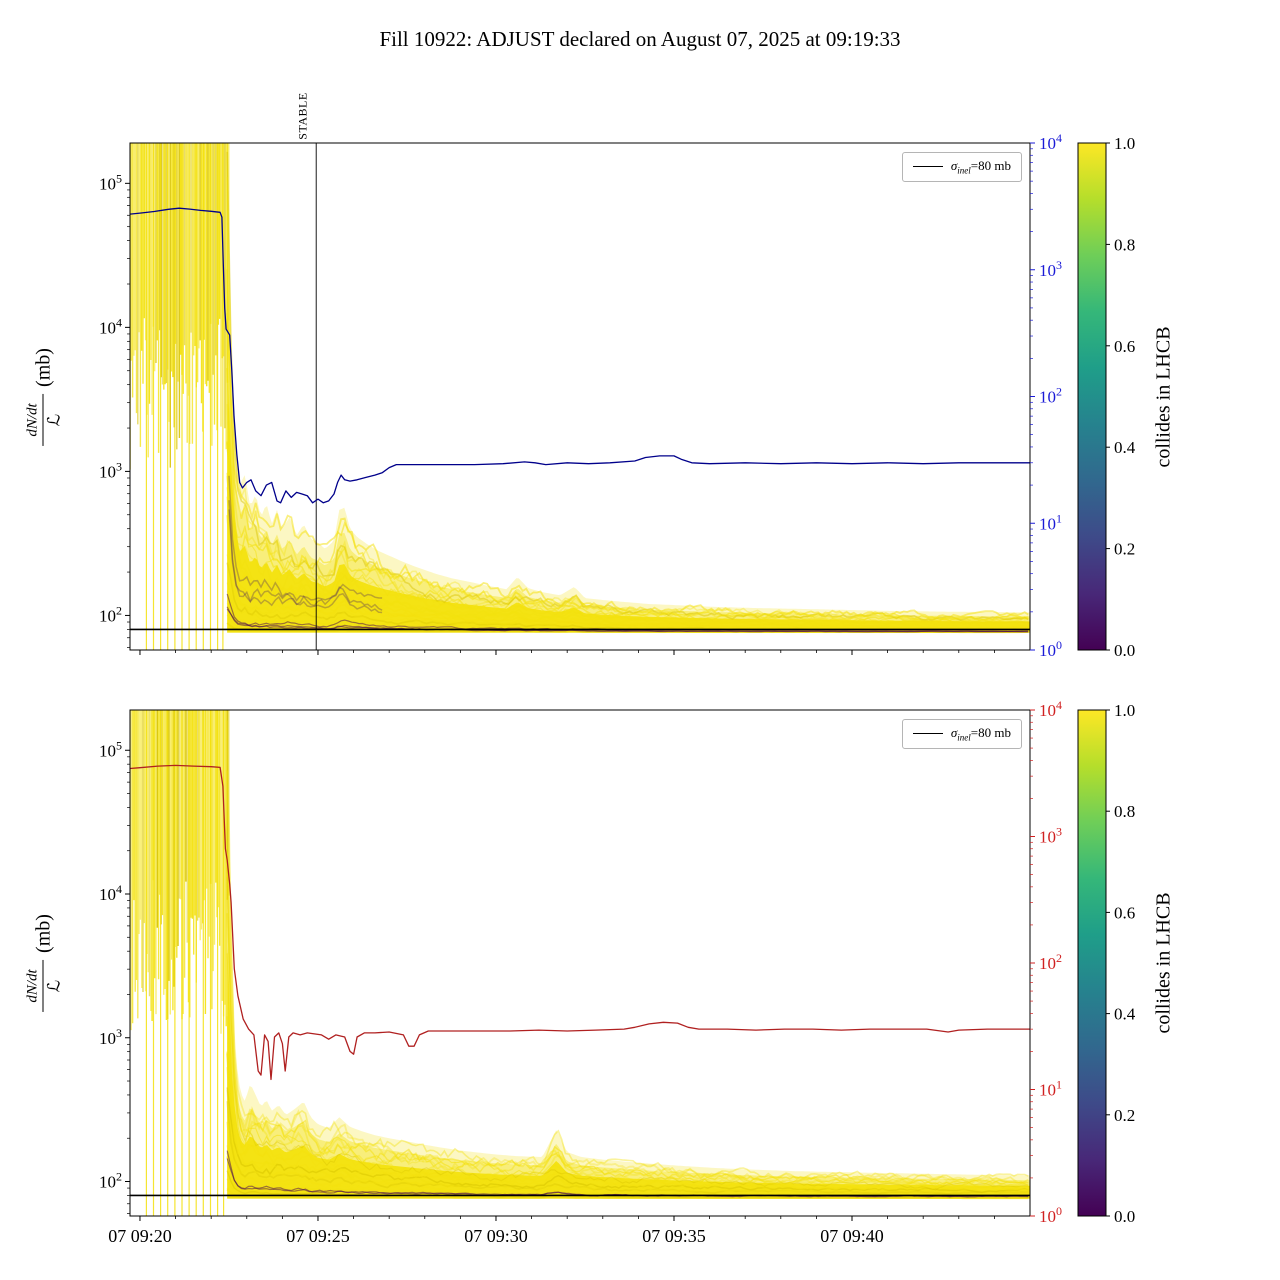 The width and height of the screenshot is (1280, 1280). Describe the element at coordinates (302, 116) in the screenshot. I see `stable-annotation: STABLE` at that location.